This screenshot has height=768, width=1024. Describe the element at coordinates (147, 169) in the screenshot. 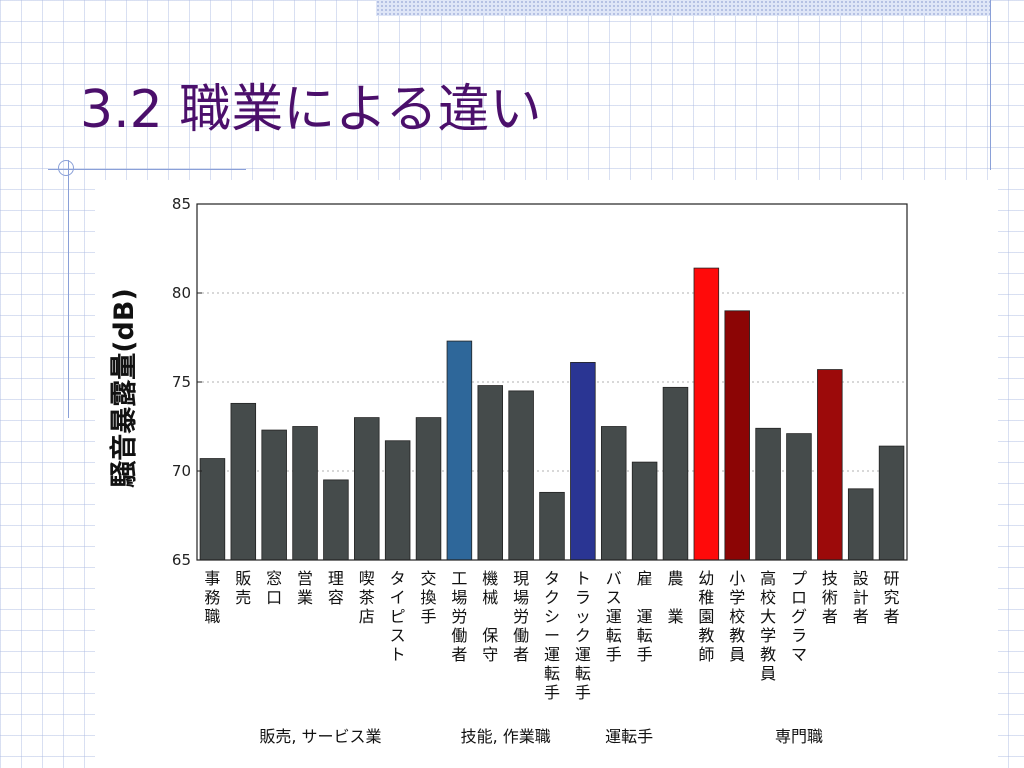

I see `title-underline` at that location.